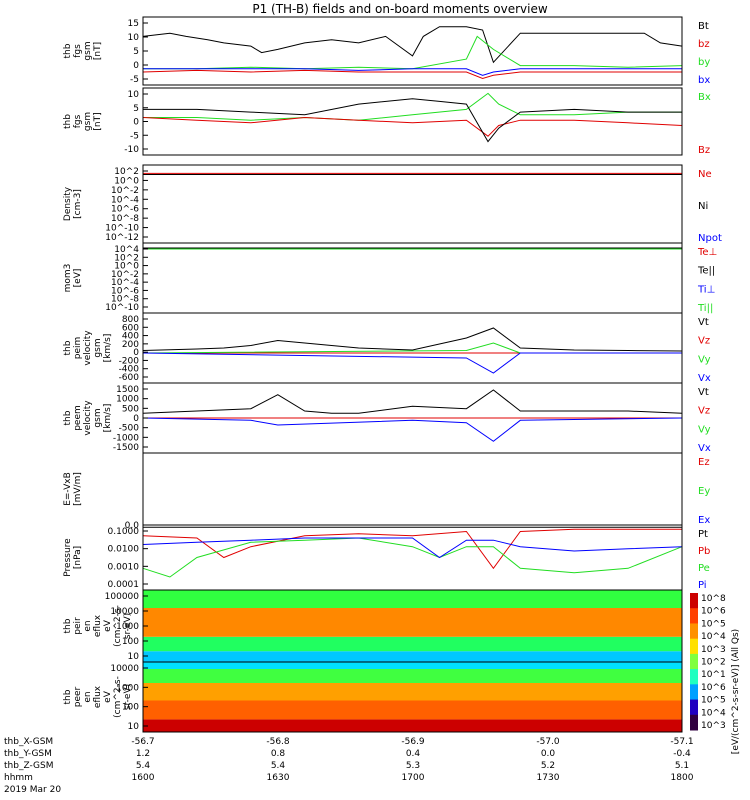 The width and height of the screenshot is (750, 800). Describe the element at coordinates (73, 557) in the screenshot. I see `y-axis-label: Pressure[nPa]` at that location.